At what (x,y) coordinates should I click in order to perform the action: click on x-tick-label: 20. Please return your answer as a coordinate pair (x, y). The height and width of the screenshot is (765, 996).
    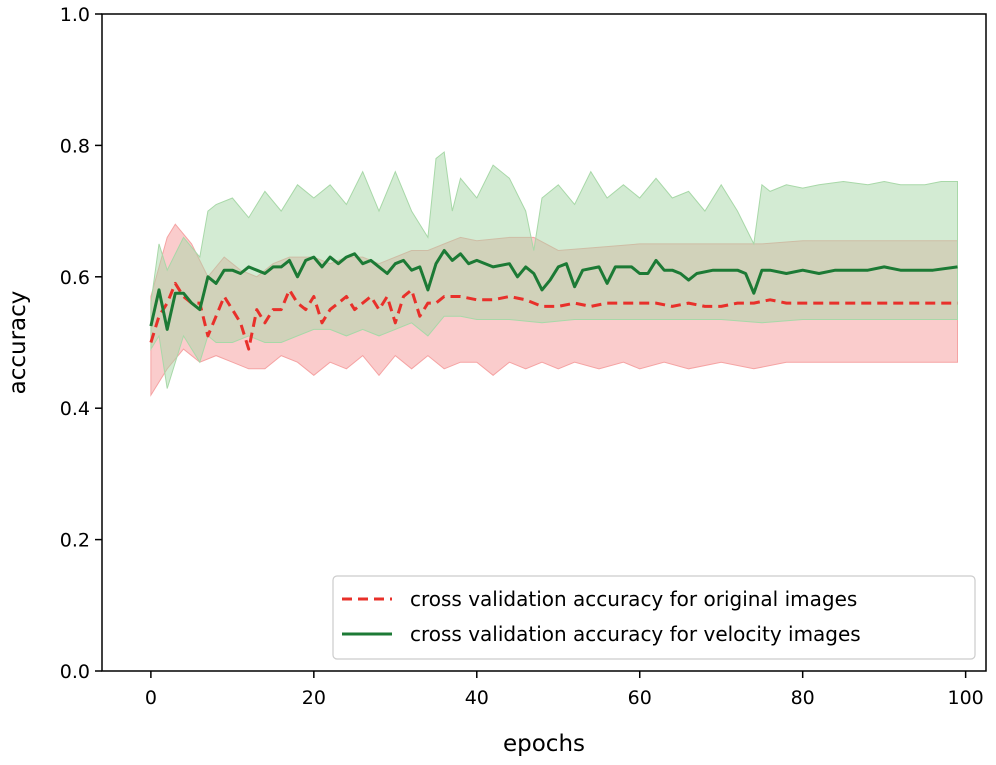
    Looking at the image, I should click on (314, 698).